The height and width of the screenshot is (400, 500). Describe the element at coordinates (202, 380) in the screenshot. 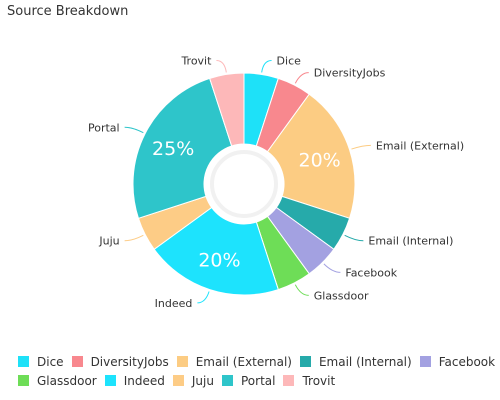

I see `legend-label: Juju` at that location.